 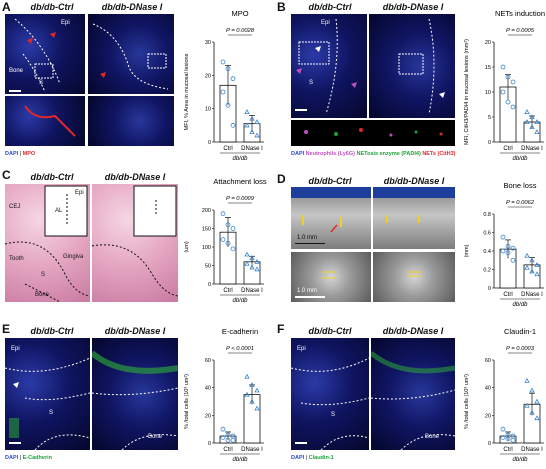 What do you see at coordinates (239, 13) in the screenshot?
I see `chart-title: MPO` at bounding box center [239, 13].